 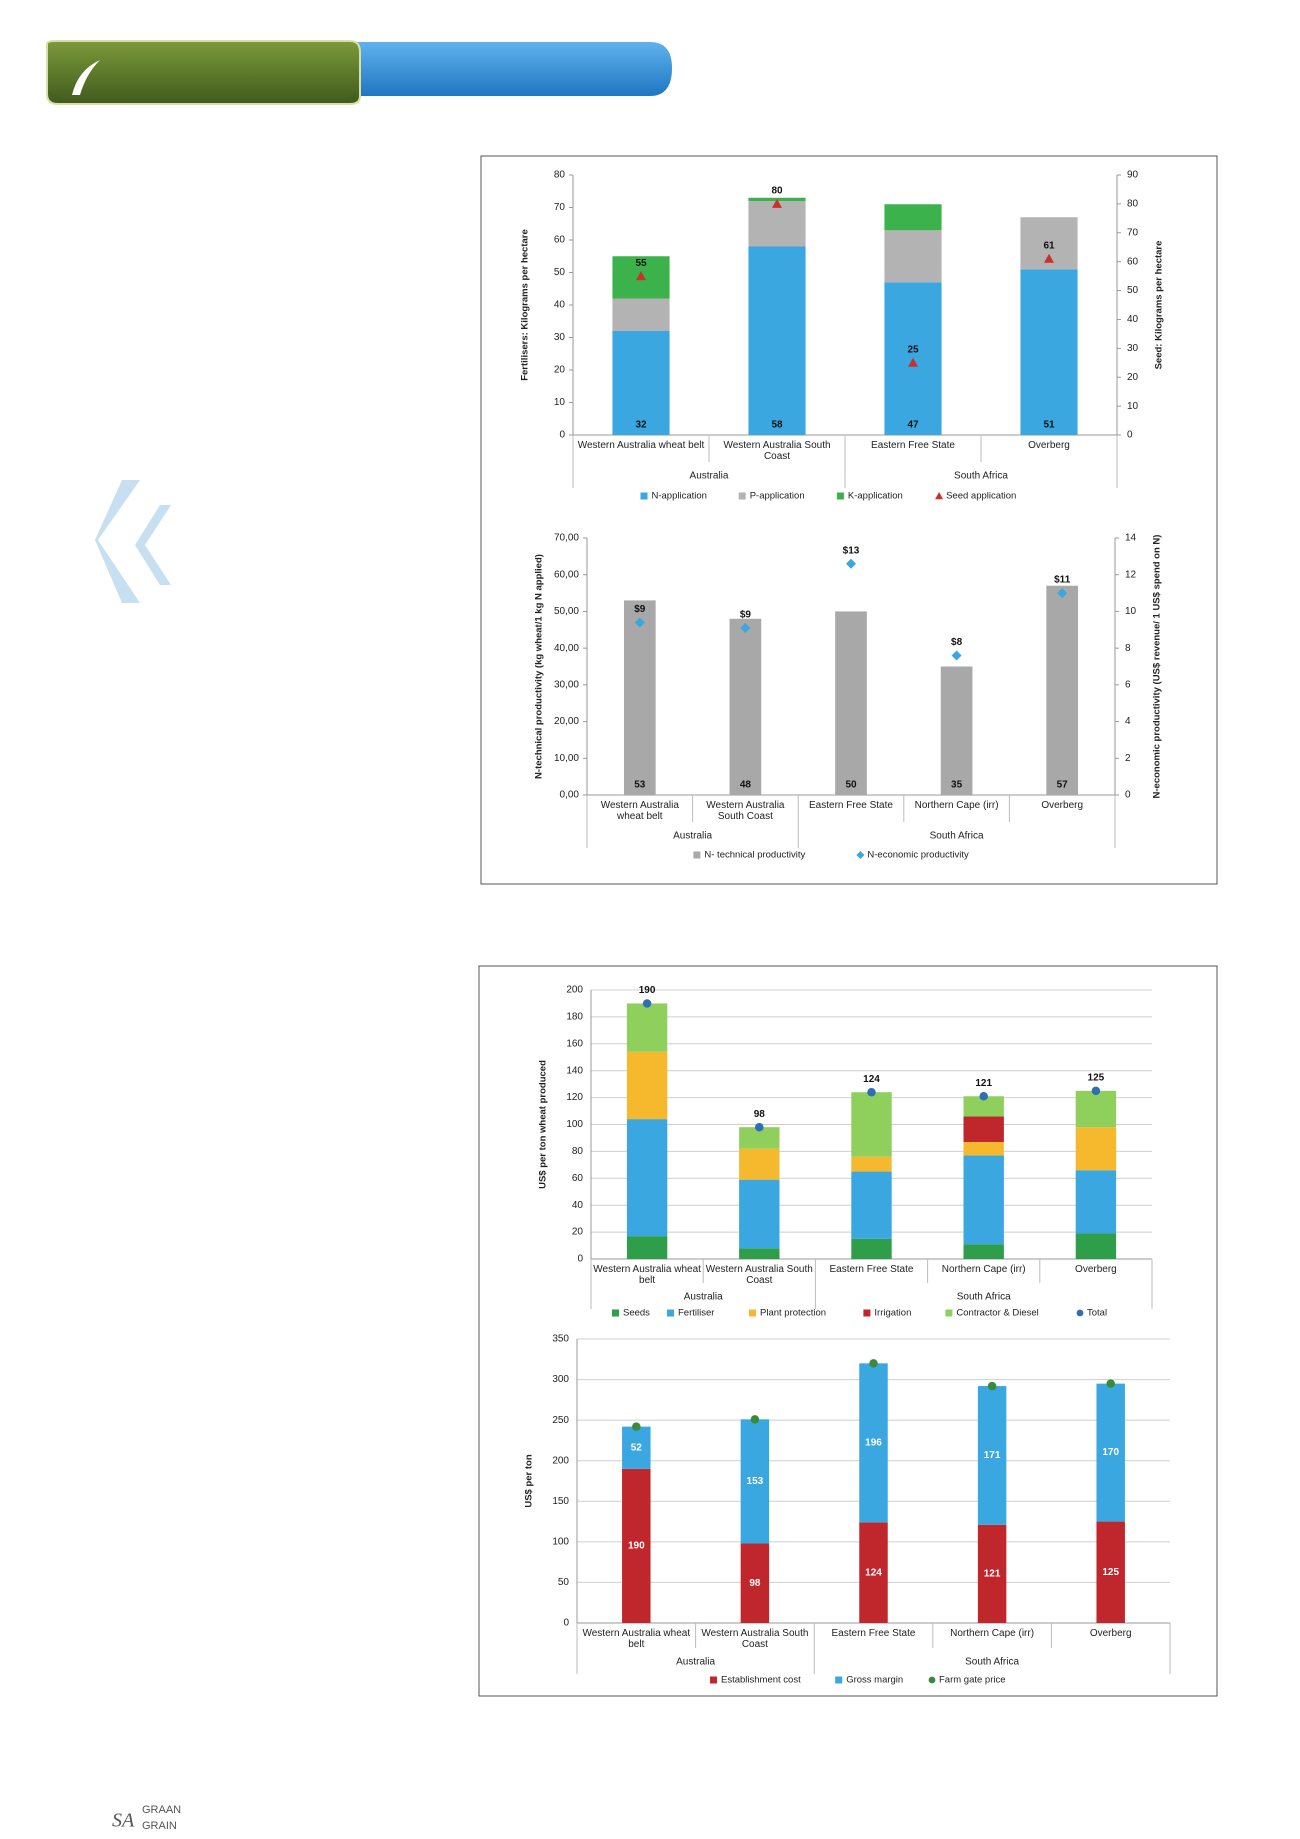 What do you see at coordinates (566, 574) in the screenshot?
I see `y-tick-label: 60,00` at bounding box center [566, 574].